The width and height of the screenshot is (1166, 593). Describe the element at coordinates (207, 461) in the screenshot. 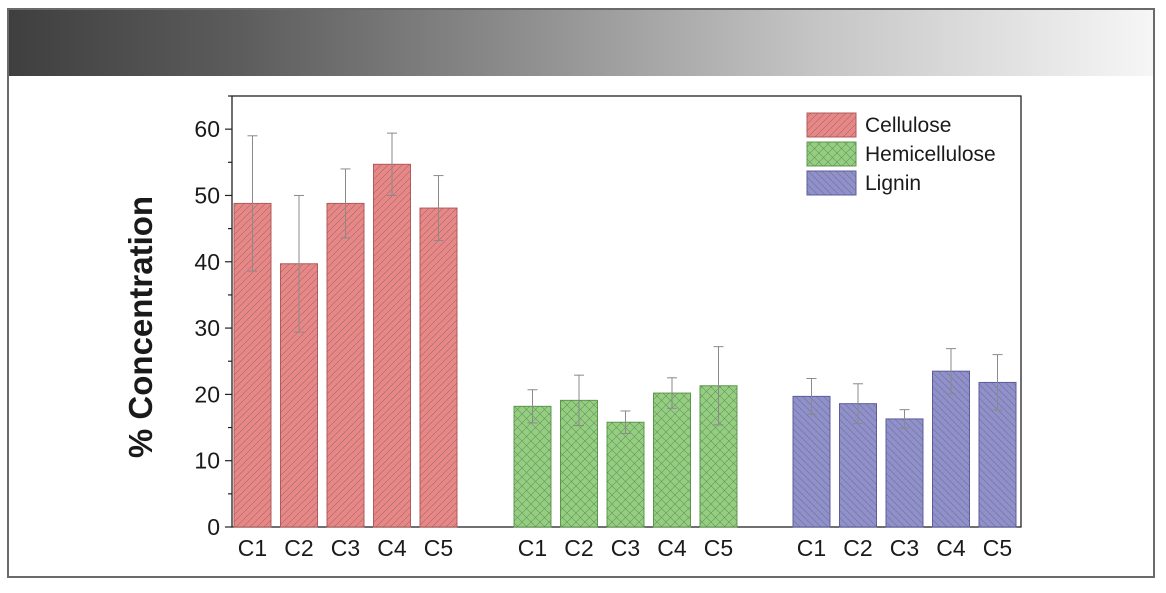

I see `y-tick-label: 10` at that location.